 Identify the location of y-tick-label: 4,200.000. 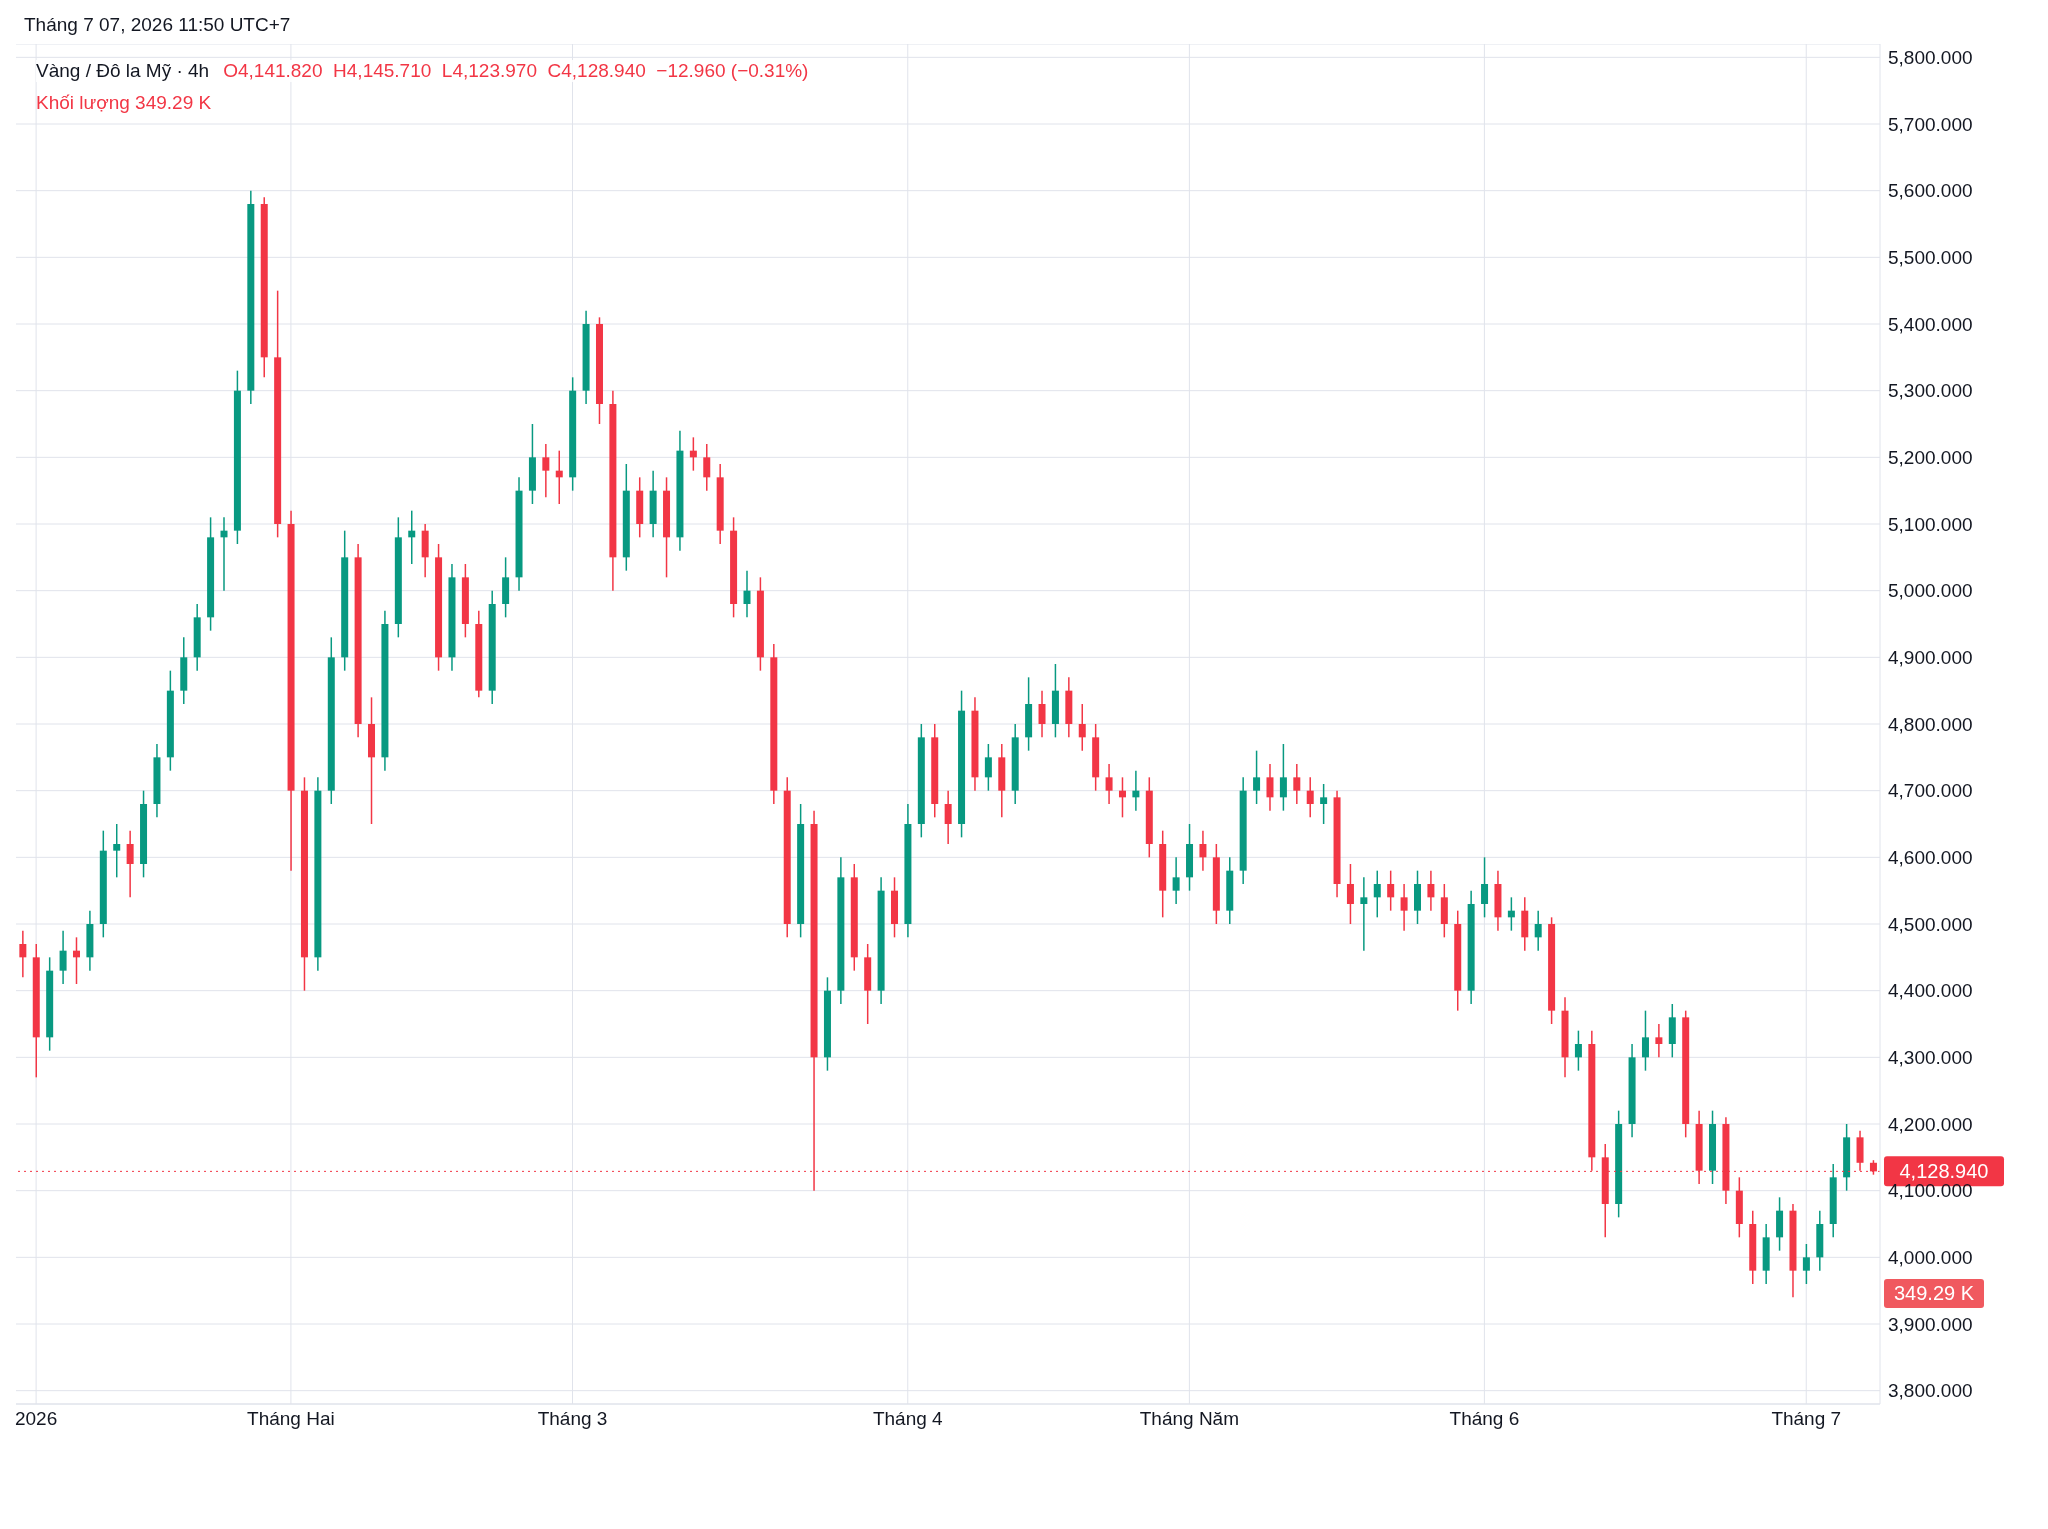
(1930, 1124).